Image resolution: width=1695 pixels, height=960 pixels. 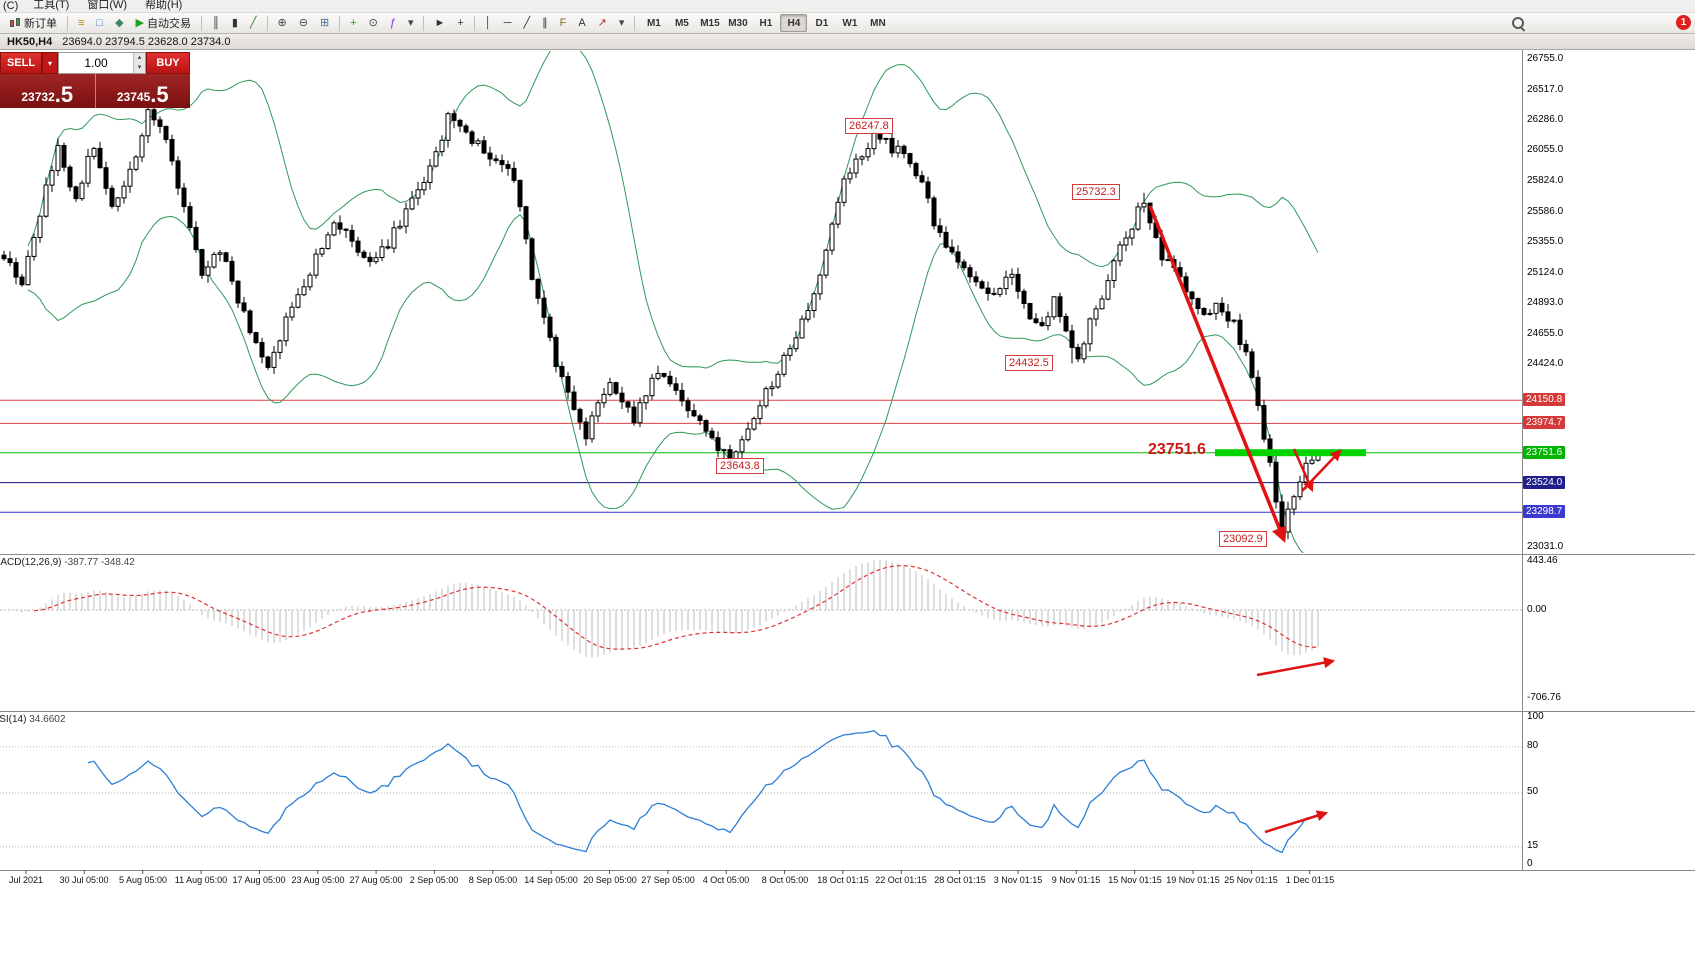 I want to click on navigator-button: □, so click(x=99, y=23).